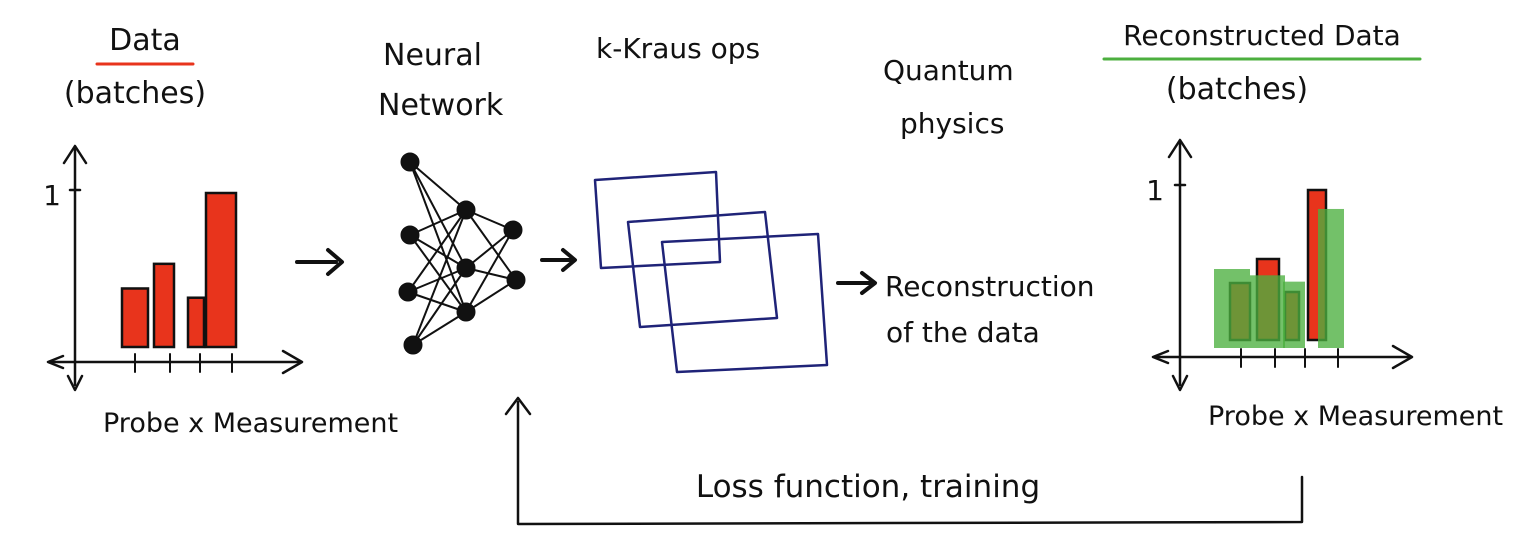 This screenshot has width=1536, height=555. Describe the element at coordinates (250, 423) in the screenshot. I see `left-axis-label: Probe x Measurement` at that location.